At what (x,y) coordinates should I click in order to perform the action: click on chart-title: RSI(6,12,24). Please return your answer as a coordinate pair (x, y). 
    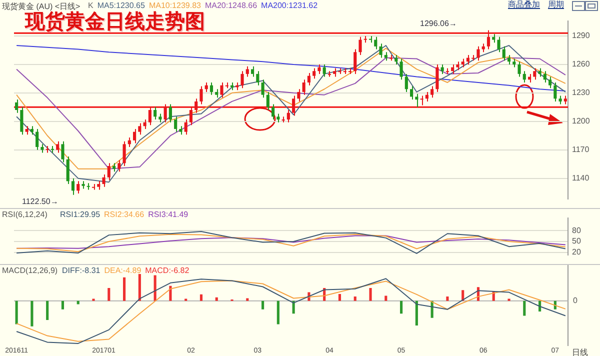
    Looking at the image, I should click on (25, 214).